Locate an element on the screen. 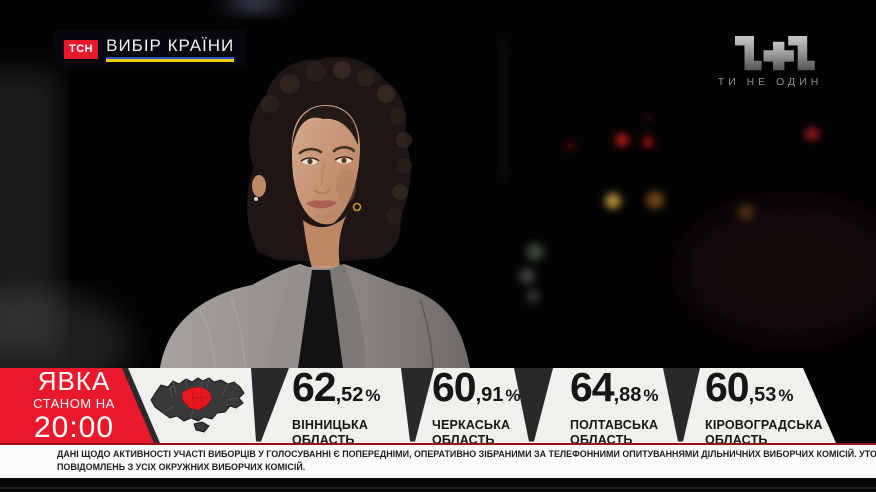 The height and width of the screenshot is (492, 876). as-of-label: СТАНОМ НА is located at coordinates (74, 403).